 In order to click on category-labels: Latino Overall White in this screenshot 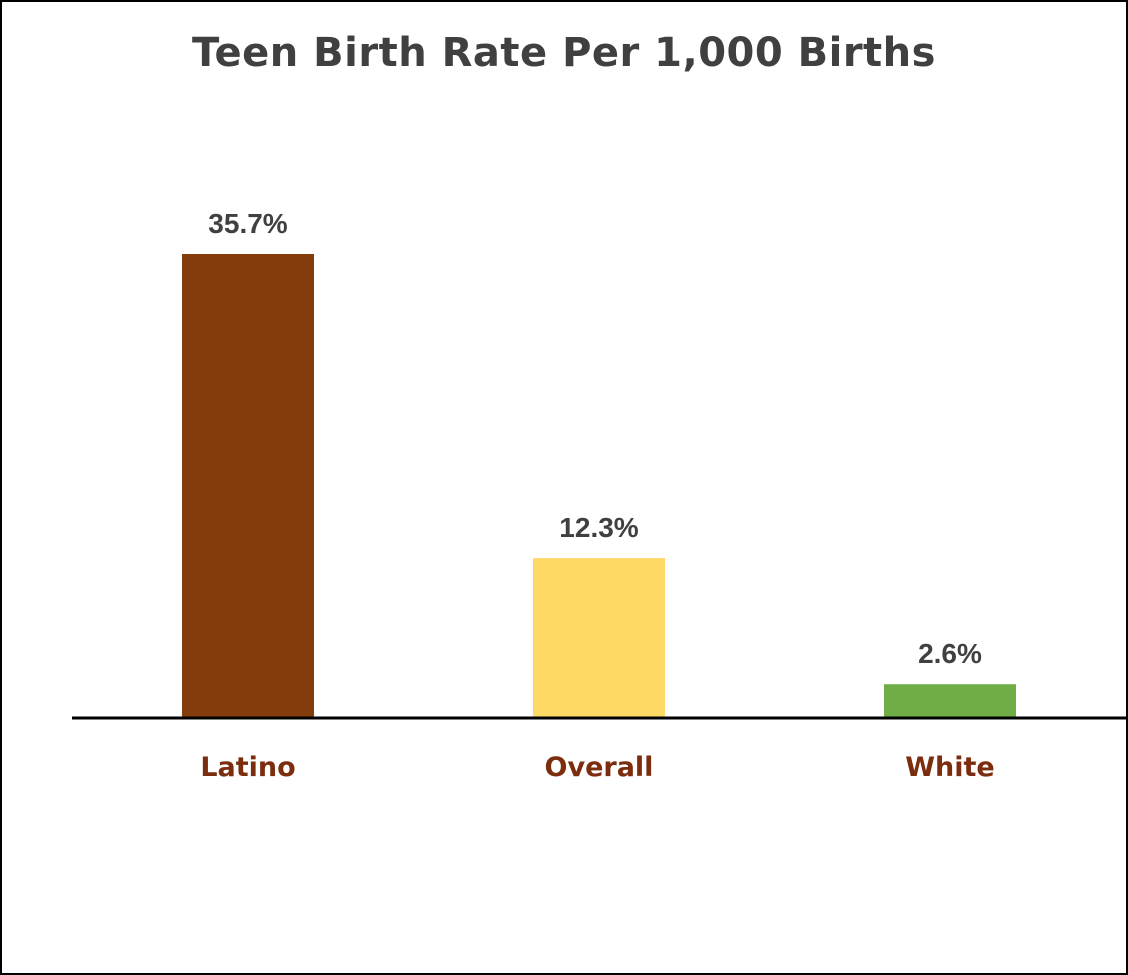, I will do `click(597, 767)`.